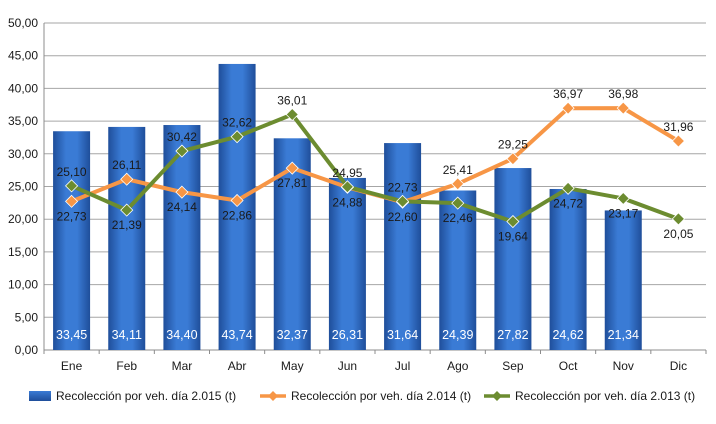  Describe the element at coordinates (347, 173) in the screenshot. I see `line-value-label: 24,95` at that location.